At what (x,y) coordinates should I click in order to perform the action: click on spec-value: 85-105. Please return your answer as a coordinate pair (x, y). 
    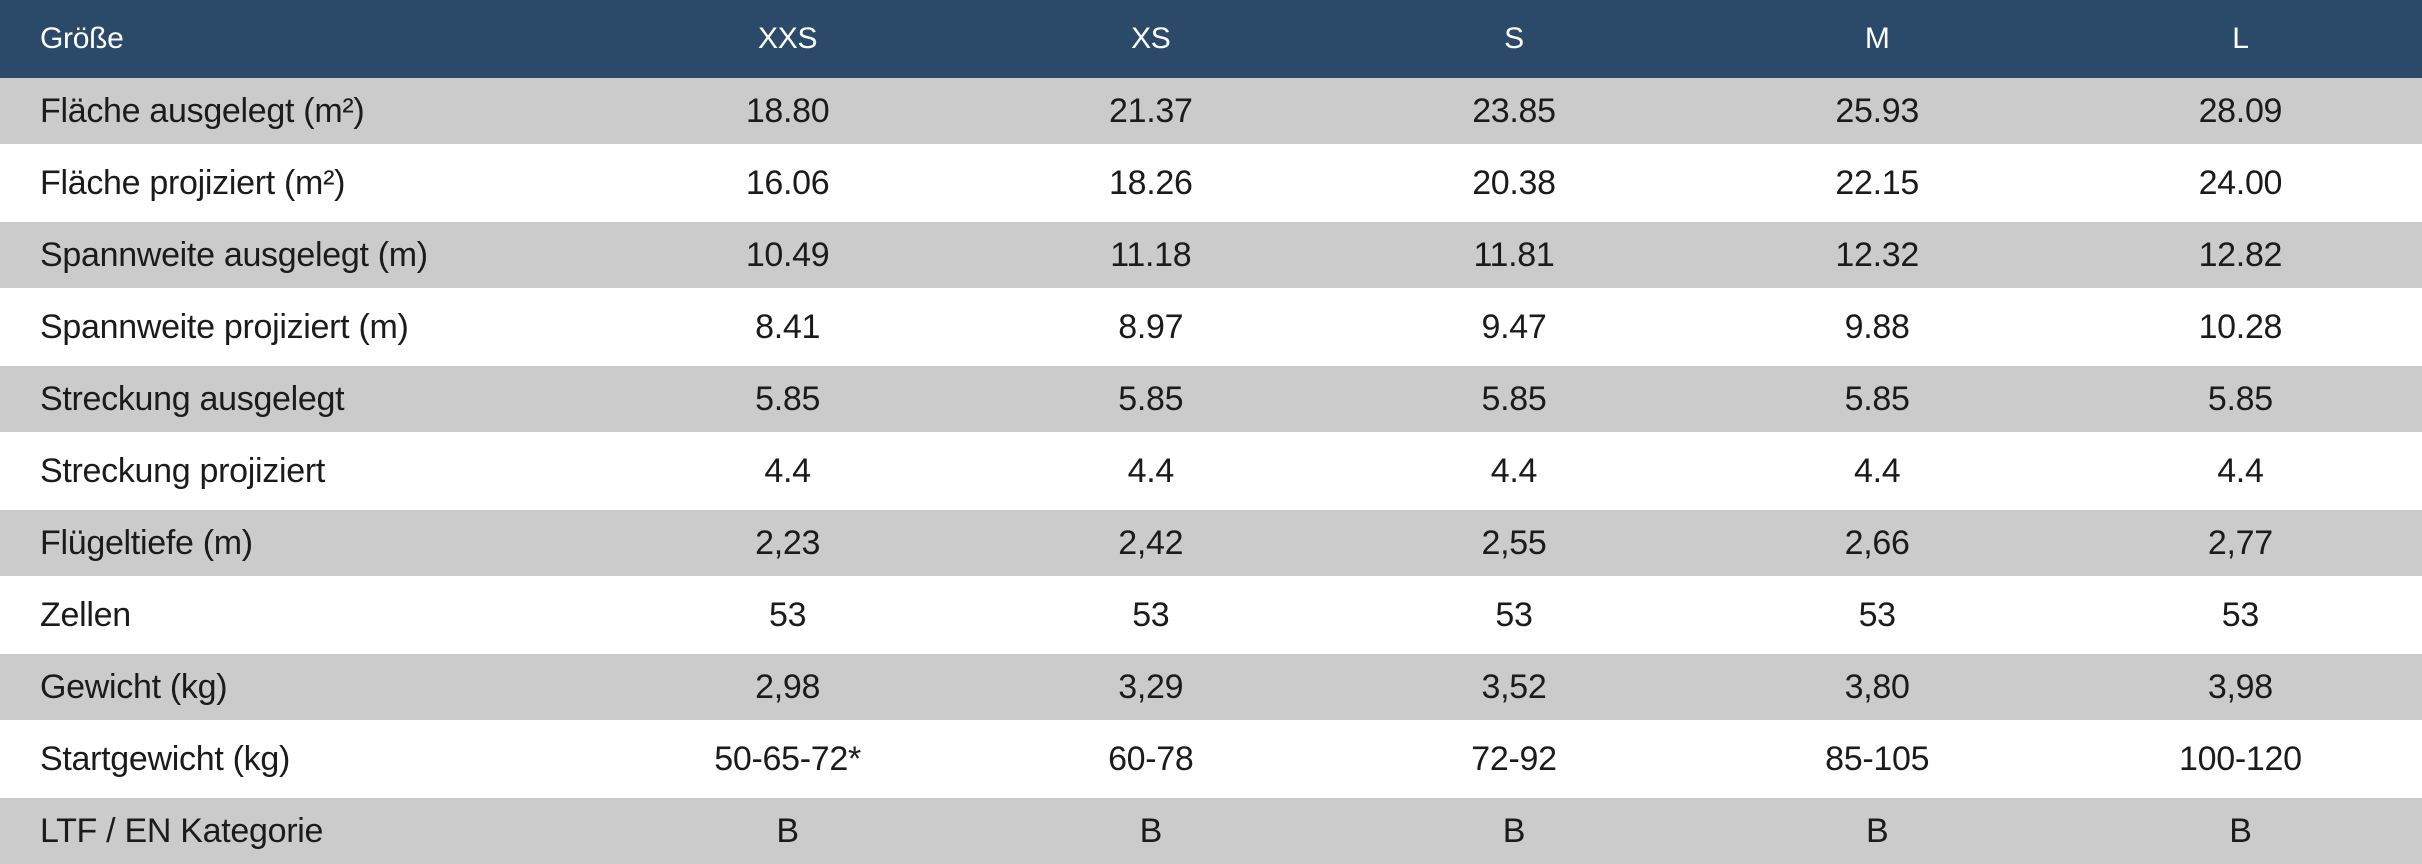
    Looking at the image, I should click on (1877, 762).